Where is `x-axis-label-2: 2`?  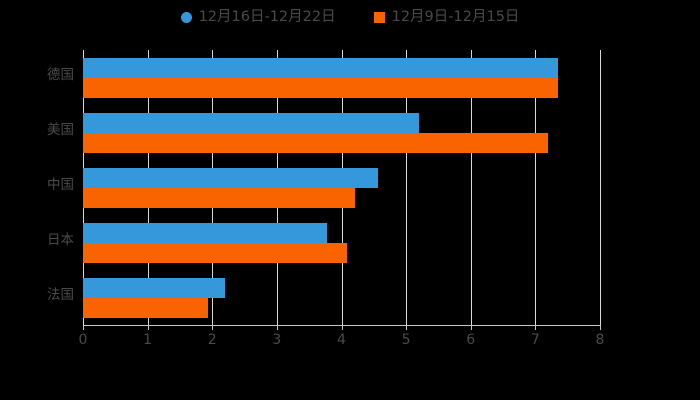 x-axis-label-2: 2 is located at coordinates (212, 340).